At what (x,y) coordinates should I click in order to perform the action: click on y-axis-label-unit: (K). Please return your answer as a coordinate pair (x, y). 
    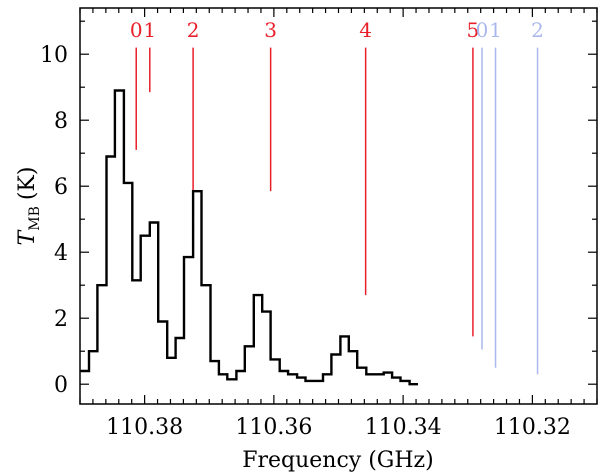
    Looking at the image, I should click on (27, 184).